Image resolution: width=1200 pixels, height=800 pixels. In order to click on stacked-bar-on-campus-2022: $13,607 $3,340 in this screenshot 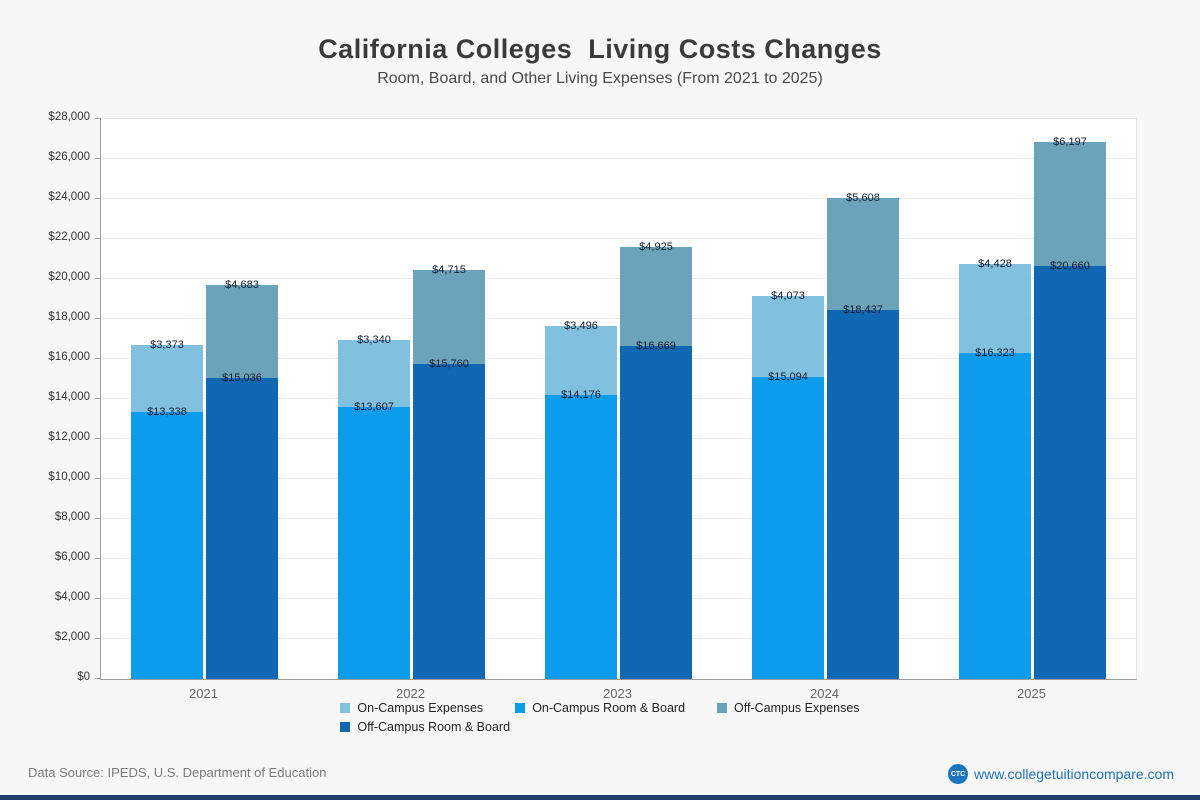, I will do `click(374, 506)`.